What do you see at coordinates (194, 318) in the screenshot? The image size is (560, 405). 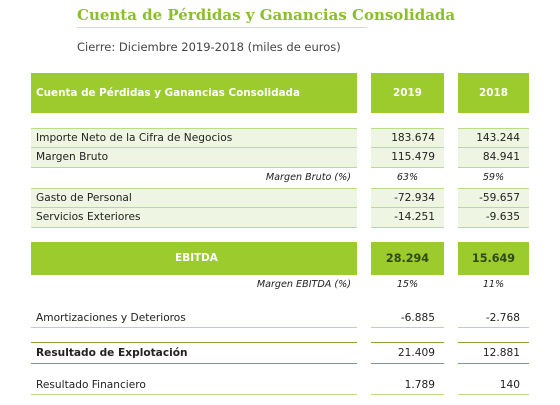 I see `table-row-label: Amortizaciones y Deterioros` at bounding box center [194, 318].